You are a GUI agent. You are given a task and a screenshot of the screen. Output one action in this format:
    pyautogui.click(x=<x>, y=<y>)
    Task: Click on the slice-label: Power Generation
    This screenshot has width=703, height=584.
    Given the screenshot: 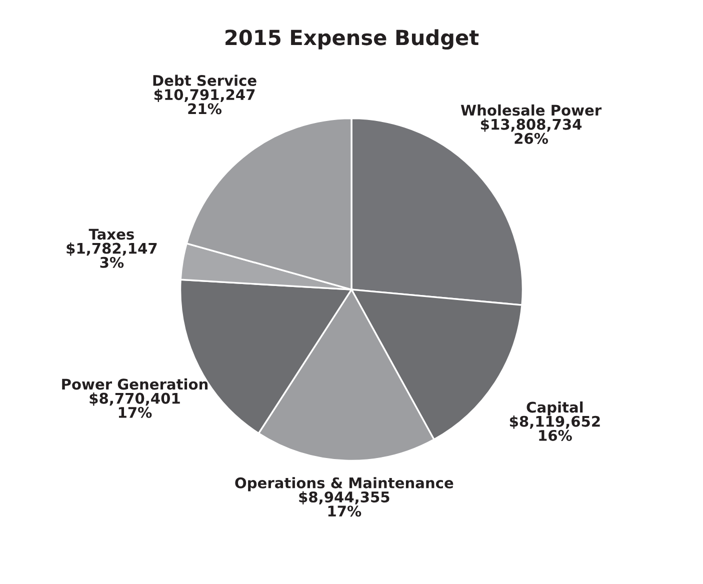 What is the action you would take?
    pyautogui.click(x=135, y=384)
    